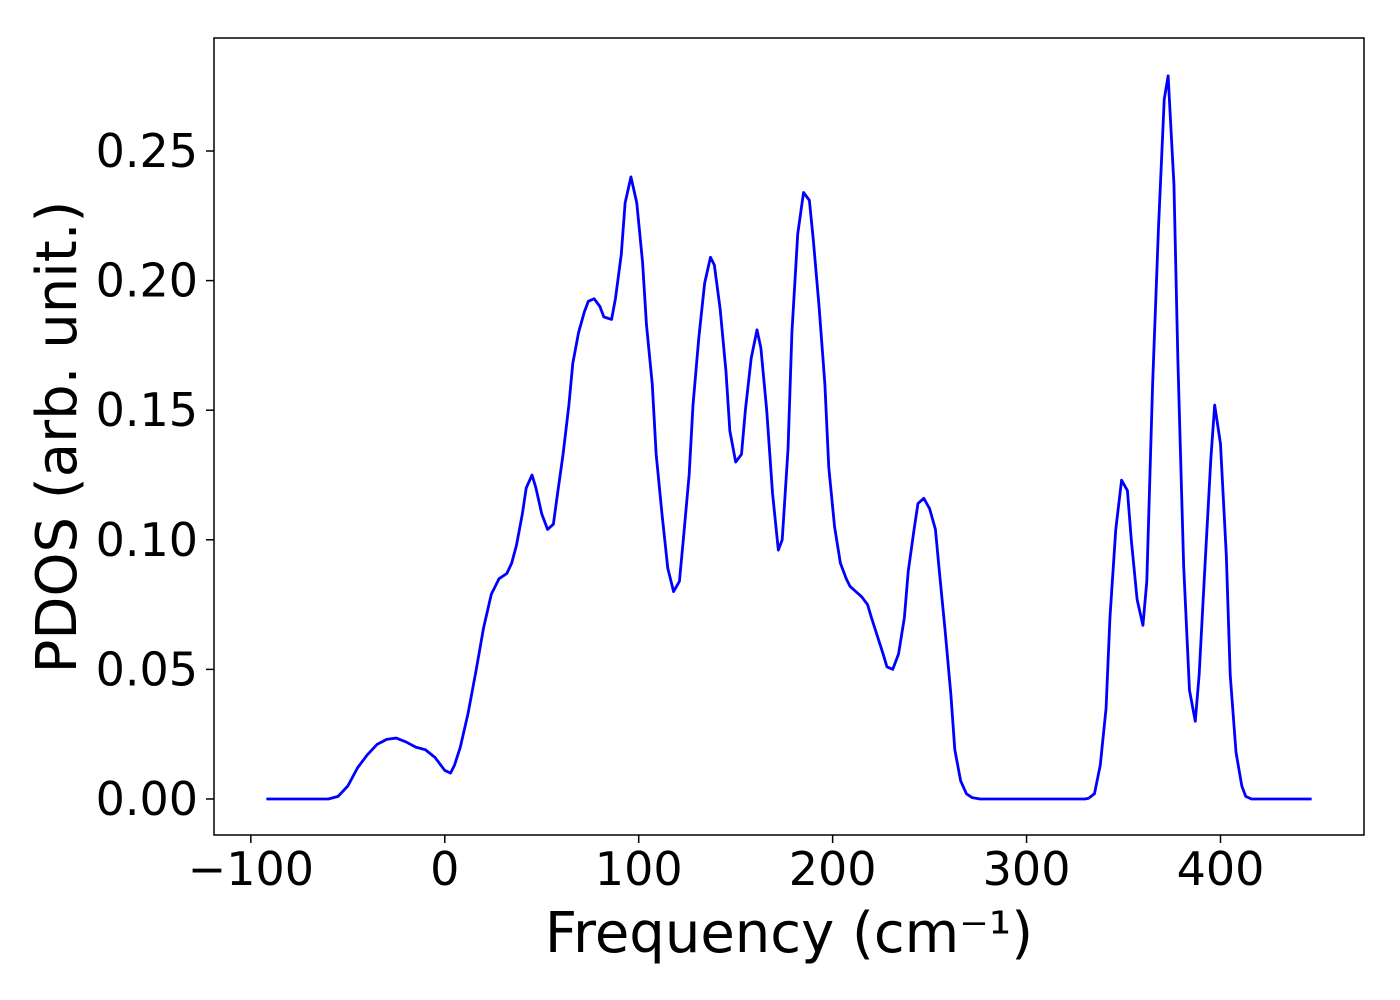 The image size is (1400, 1000). Describe the element at coordinates (833, 869) in the screenshot. I see `x-tick-label: 200` at that location.